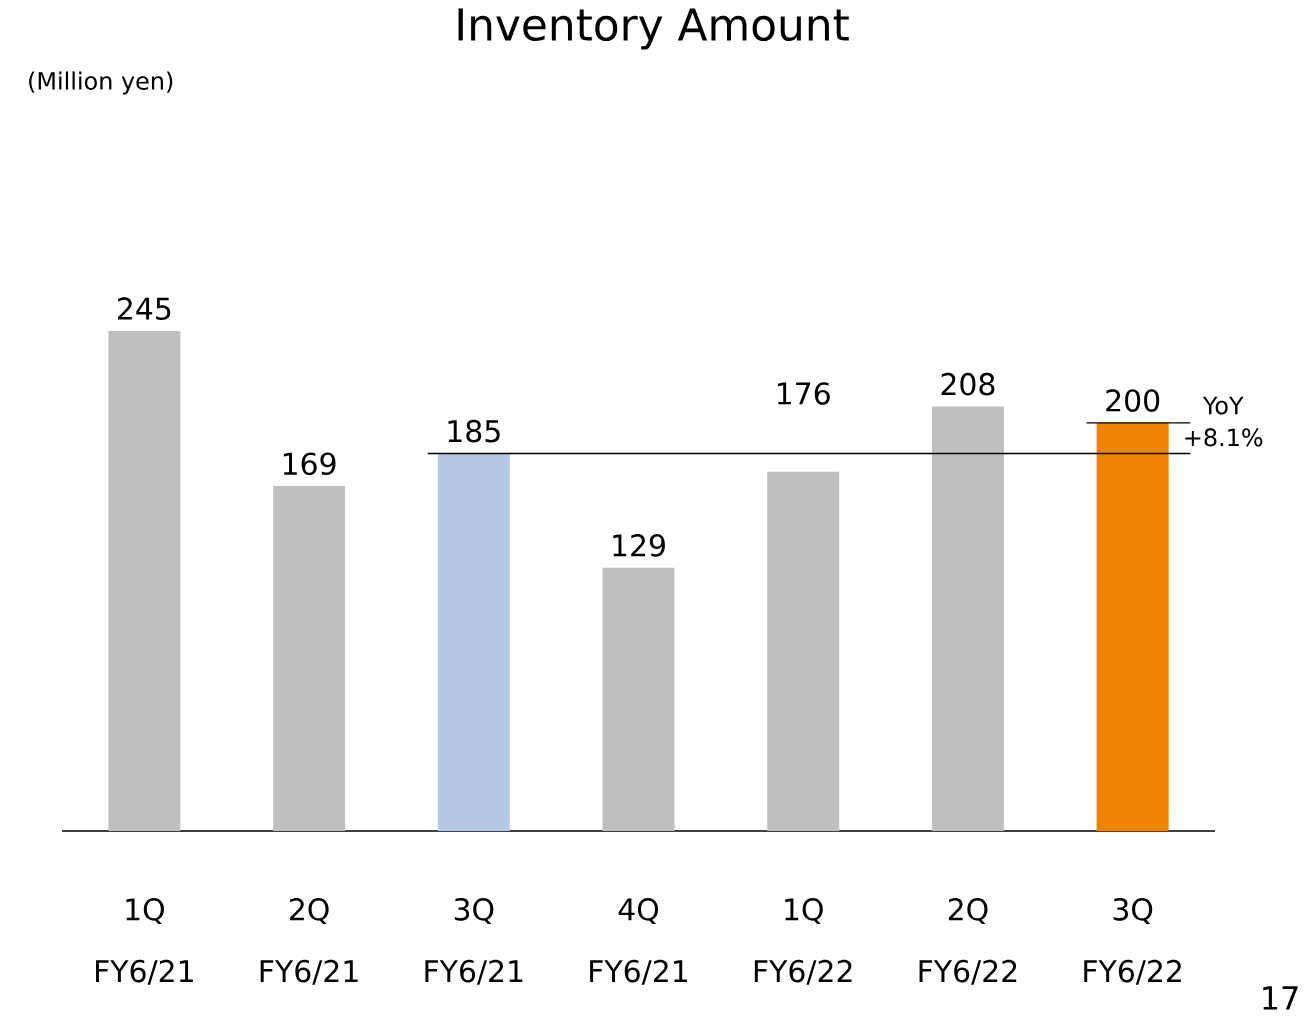 The height and width of the screenshot is (1031, 1313). What do you see at coordinates (474, 941) in the screenshot?
I see `x-tick-label: 3Q FY6/21` at bounding box center [474, 941].